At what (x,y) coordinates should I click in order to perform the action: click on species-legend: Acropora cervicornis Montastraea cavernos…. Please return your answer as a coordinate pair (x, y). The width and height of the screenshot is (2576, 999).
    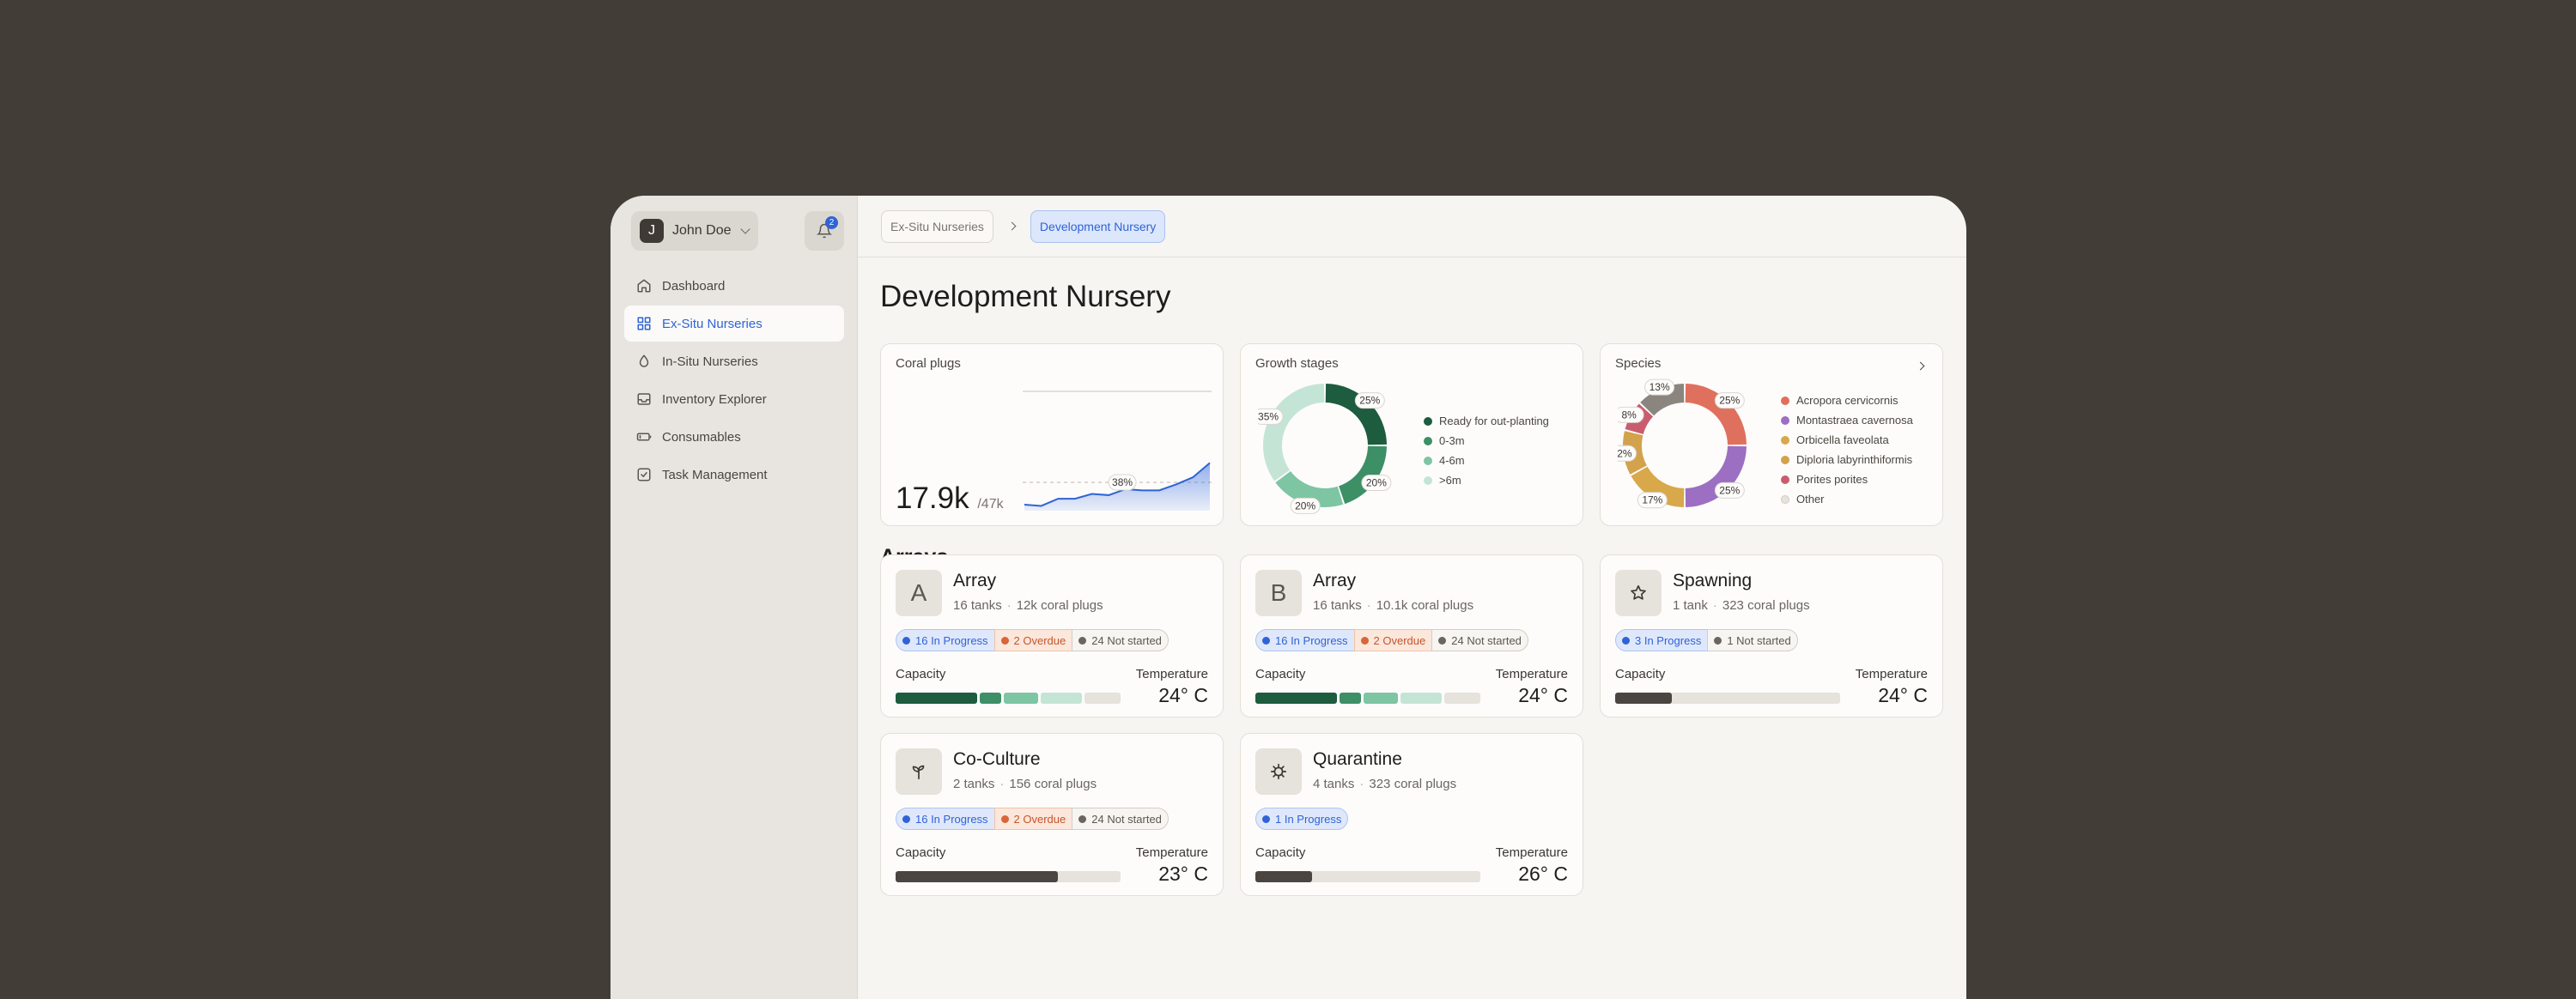
    Looking at the image, I should click on (1847, 450).